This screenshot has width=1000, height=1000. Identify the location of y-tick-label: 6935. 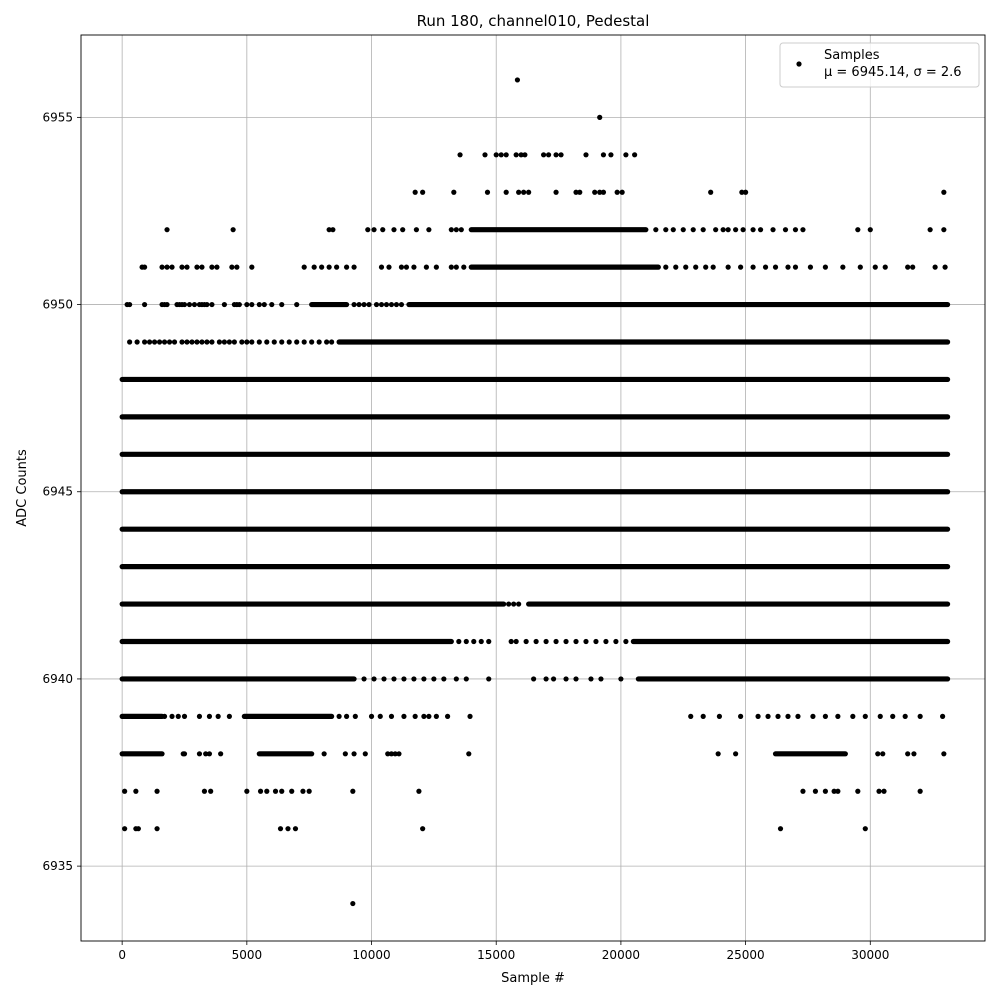
(57, 866).